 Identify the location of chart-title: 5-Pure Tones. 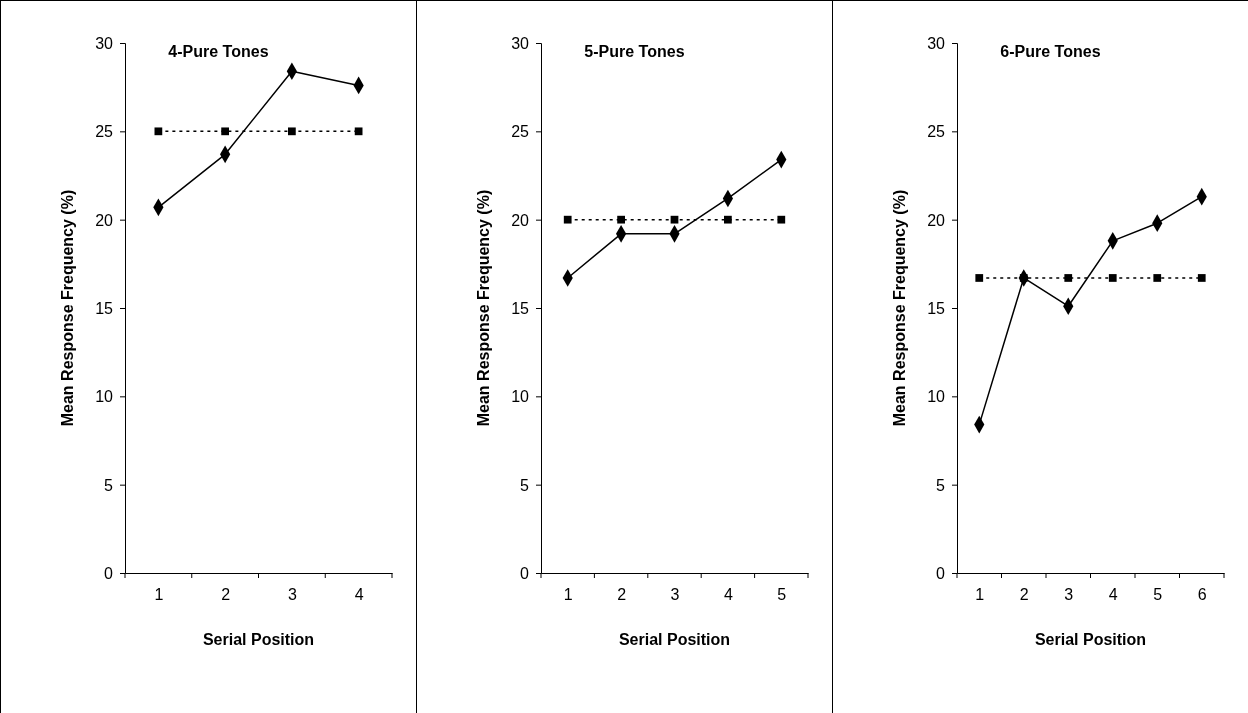
(634, 51).